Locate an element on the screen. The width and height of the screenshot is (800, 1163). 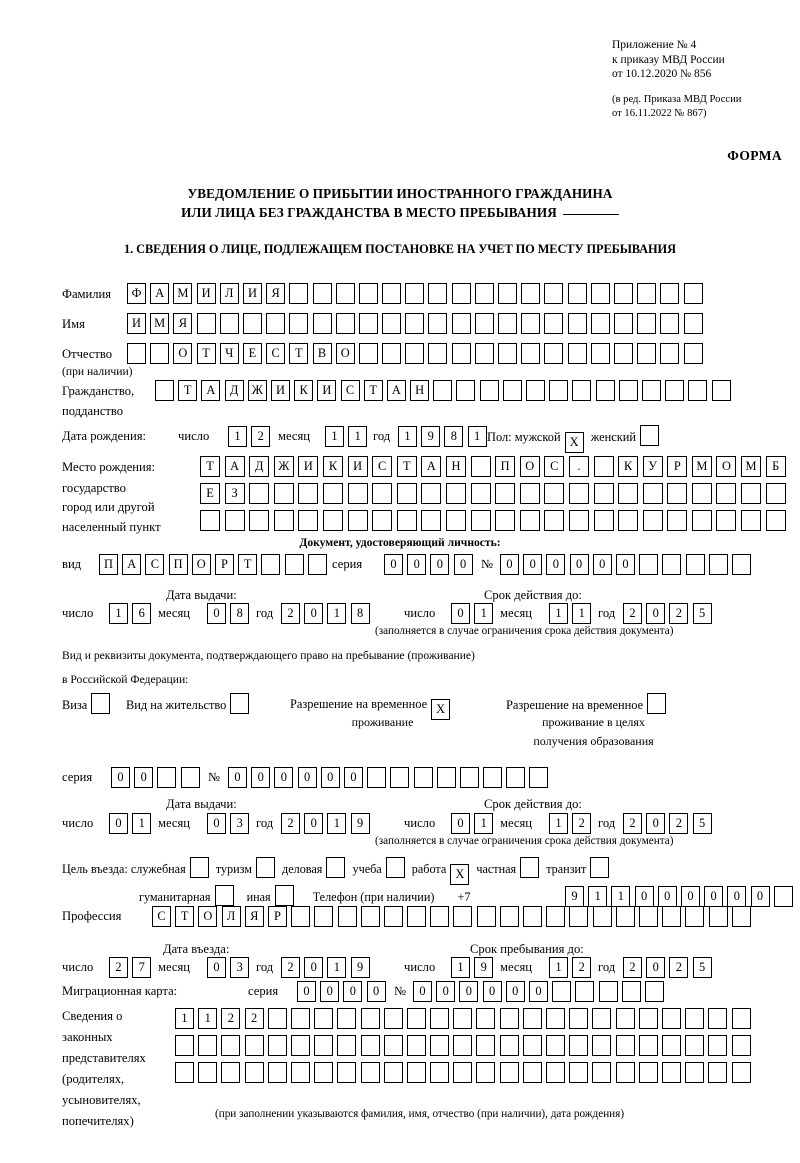
char-cell: Д is located at coordinates (259, 466).